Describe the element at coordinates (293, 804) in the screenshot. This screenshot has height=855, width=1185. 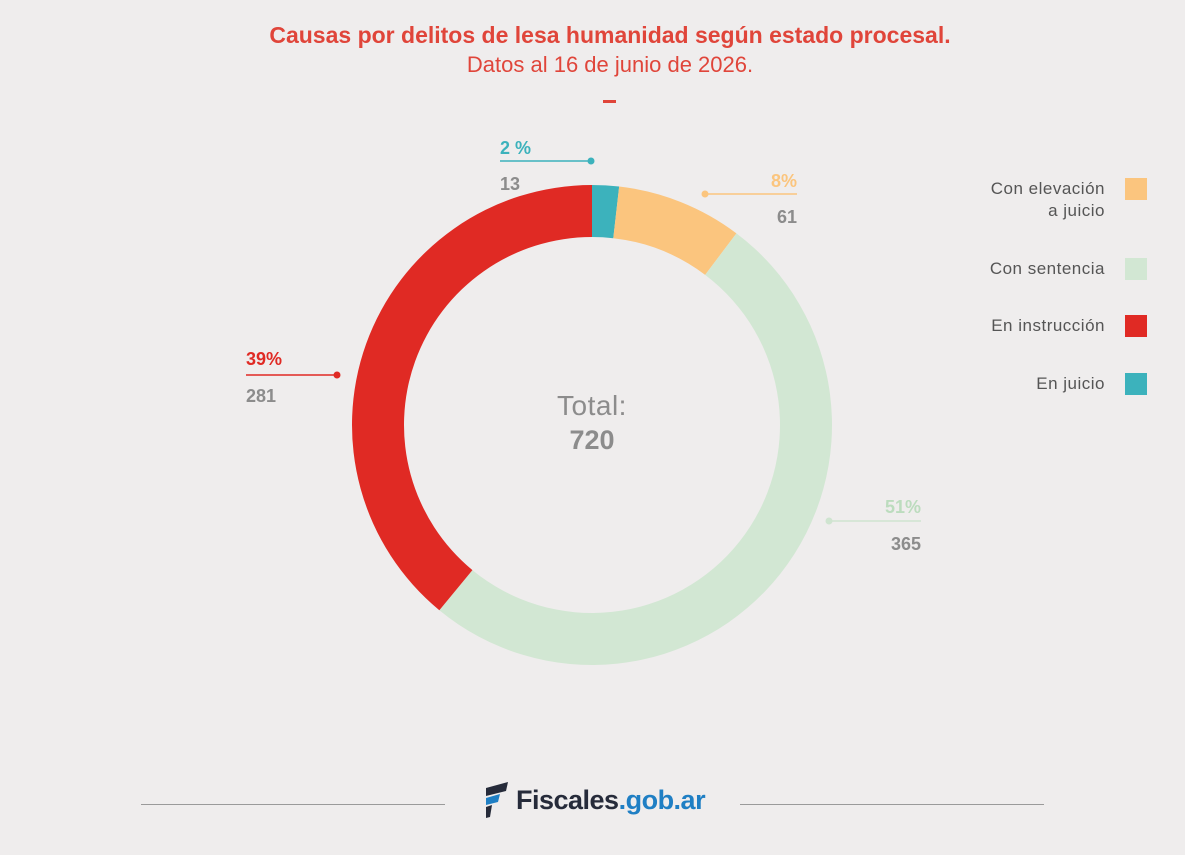
I see `footer-divider-left` at that location.